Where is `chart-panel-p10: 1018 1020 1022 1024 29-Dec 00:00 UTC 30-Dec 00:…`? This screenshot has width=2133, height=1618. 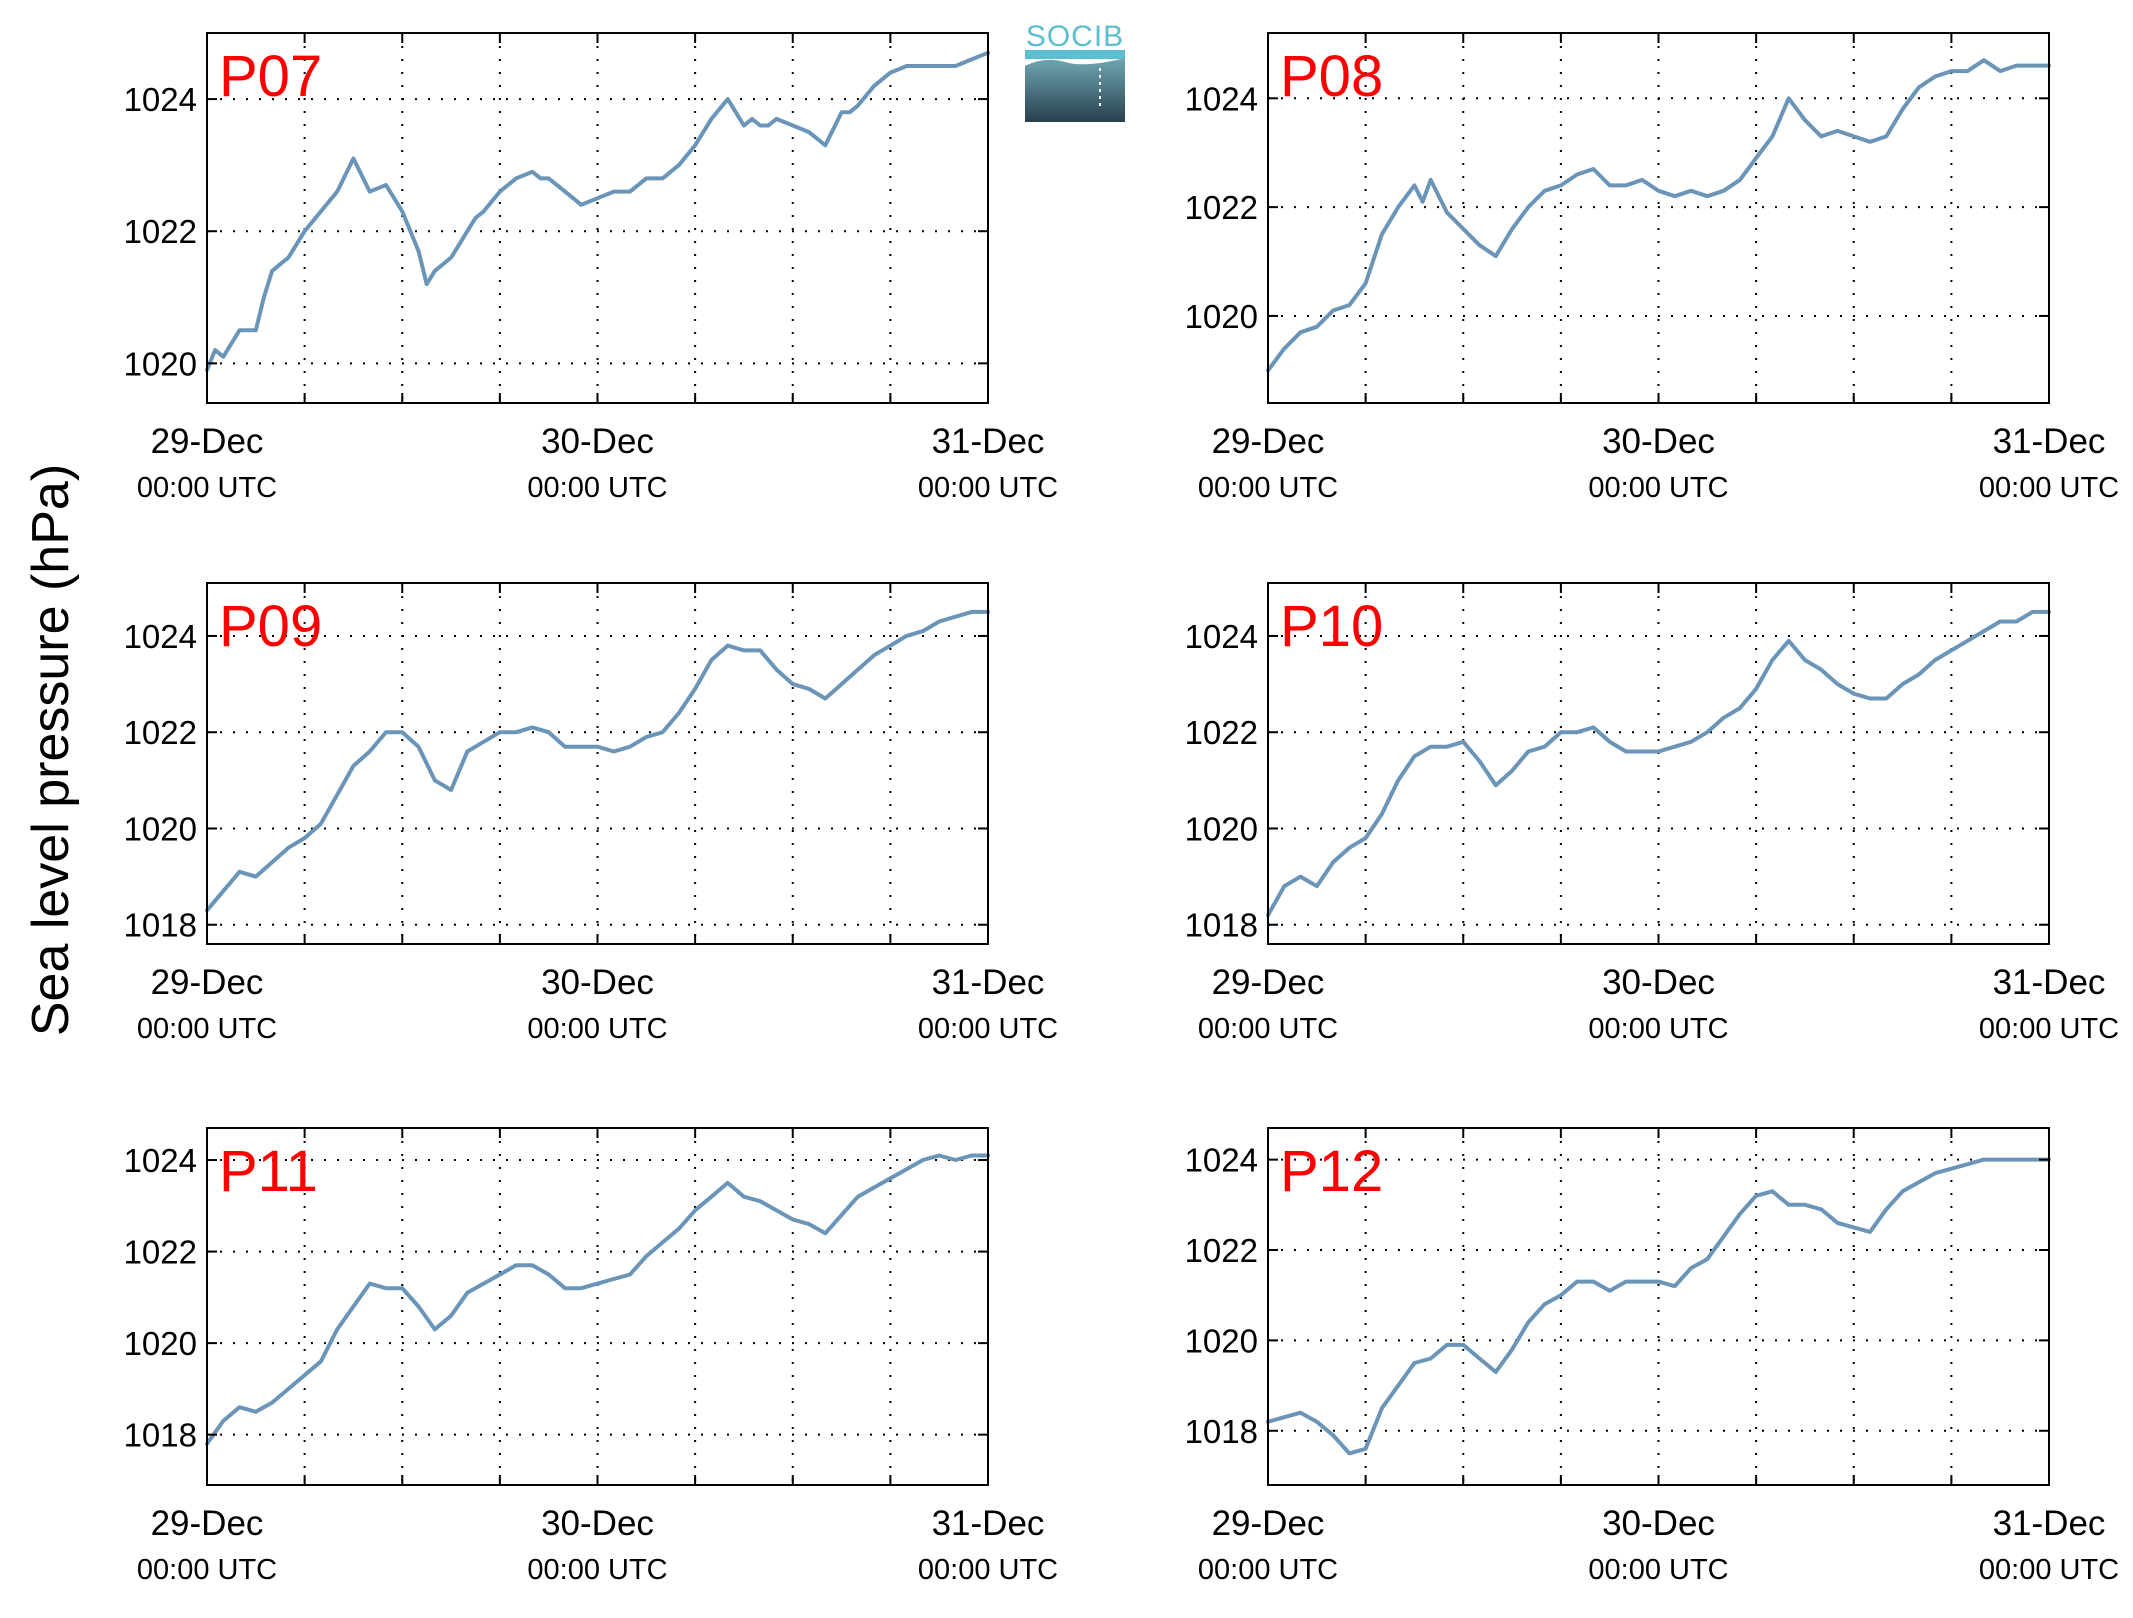
chart-panel-p10: 1018 1020 1022 1024 29-Dec 00:00 UTC 30-Dec 00:… is located at coordinates (1652, 813).